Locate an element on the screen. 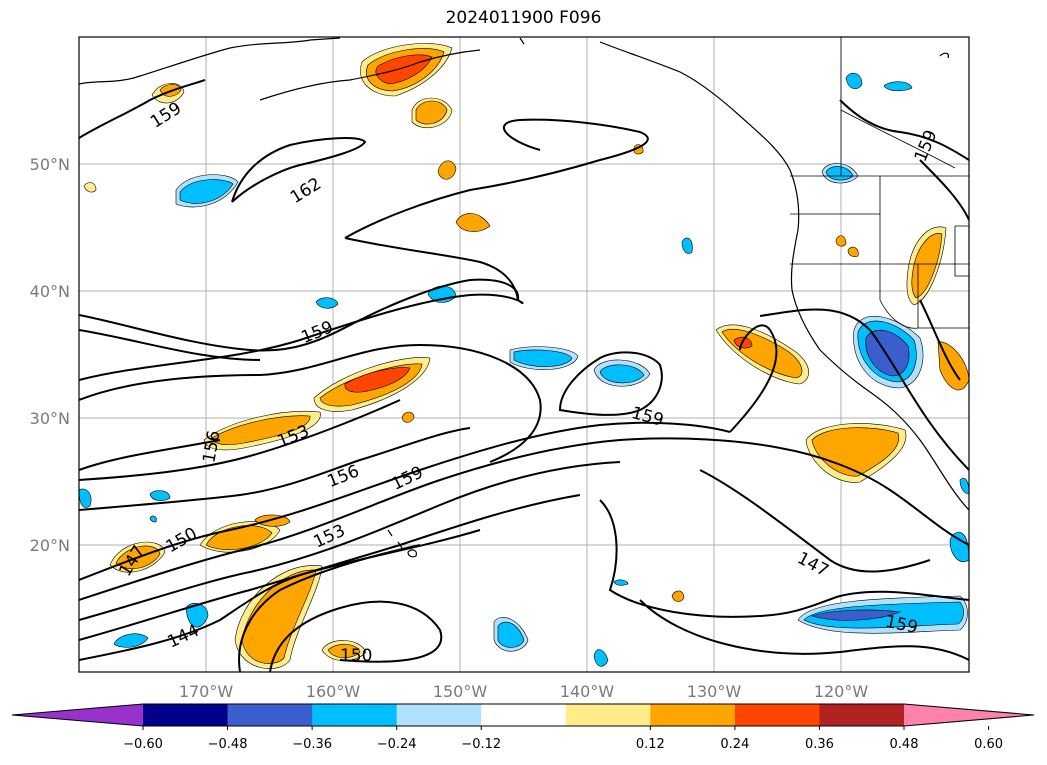  lon-tick-label: 170°W is located at coordinates (206, 691).